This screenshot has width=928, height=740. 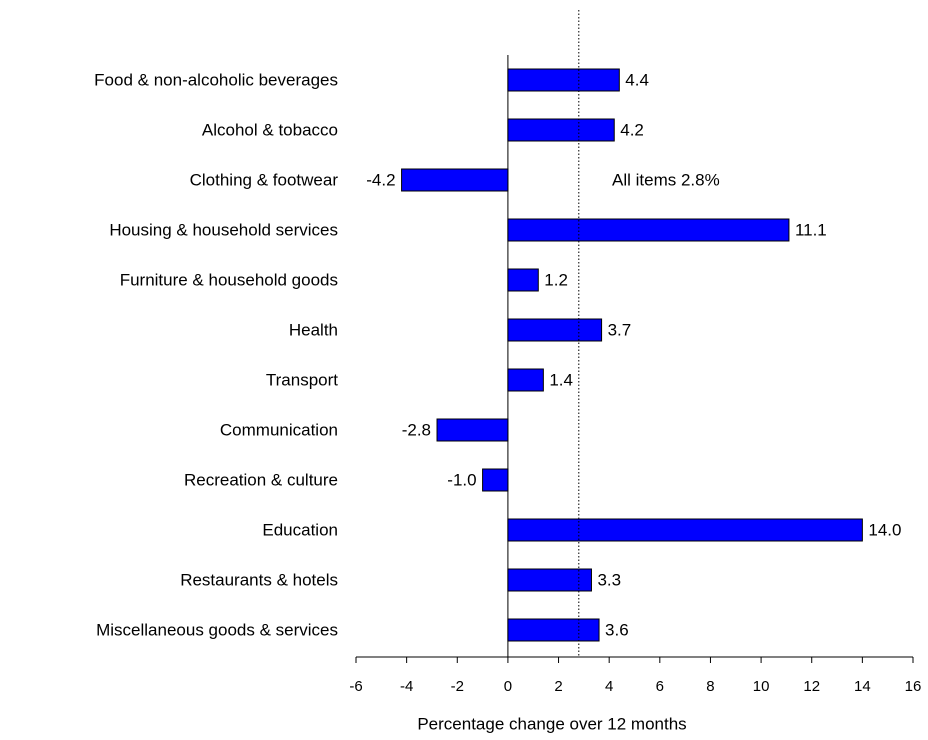 What do you see at coordinates (380, 179) in the screenshot?
I see `value-label: -4.2` at bounding box center [380, 179].